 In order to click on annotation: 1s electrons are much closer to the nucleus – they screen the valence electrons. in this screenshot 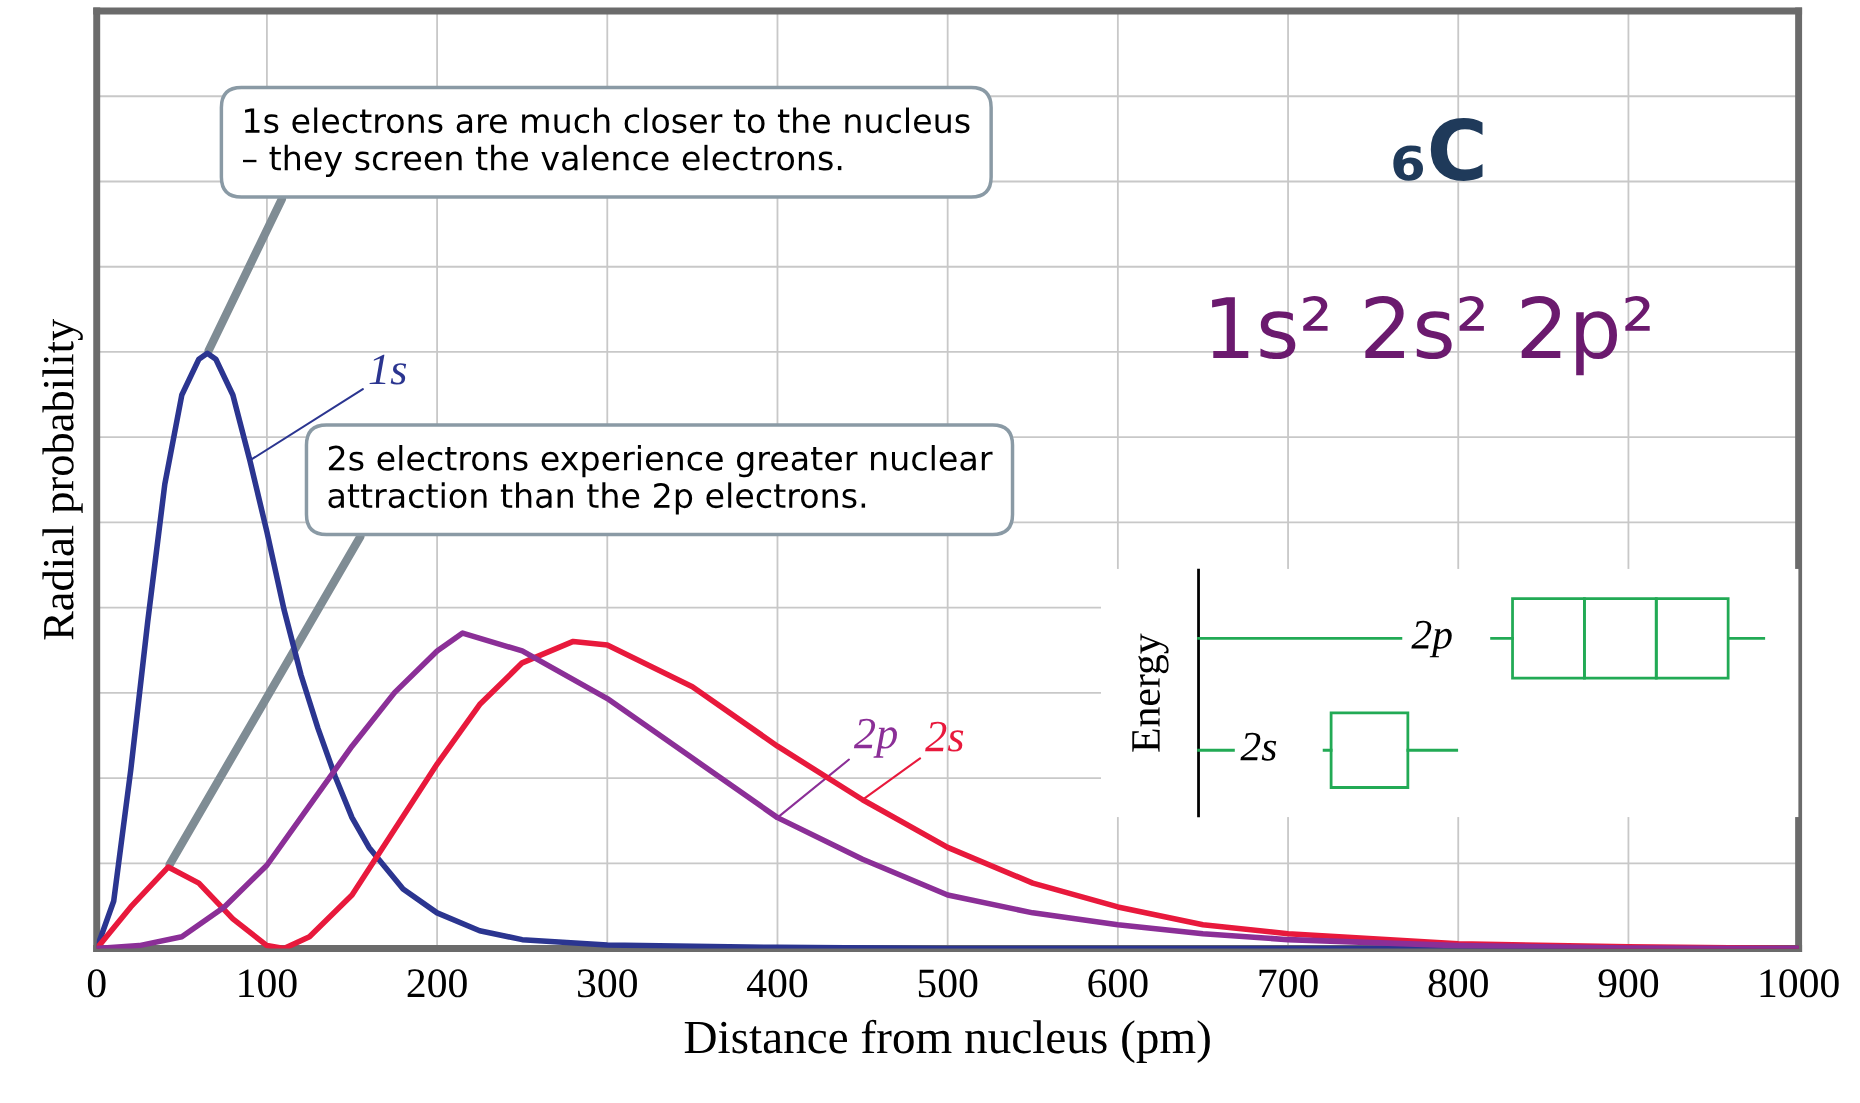, I will do `click(606, 142)`.